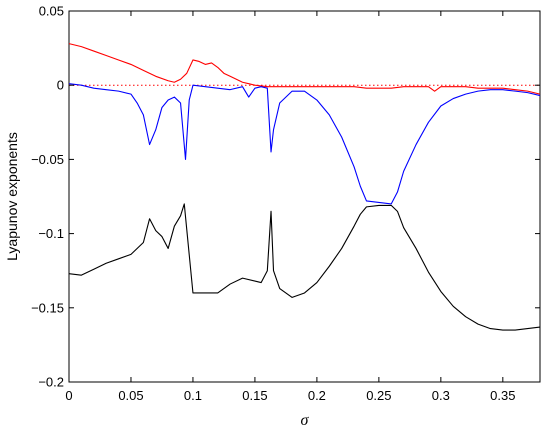 This screenshot has height=435, width=550. Describe the element at coordinates (254, 395) in the screenshot. I see `x-tick-label: 0.15` at that location.